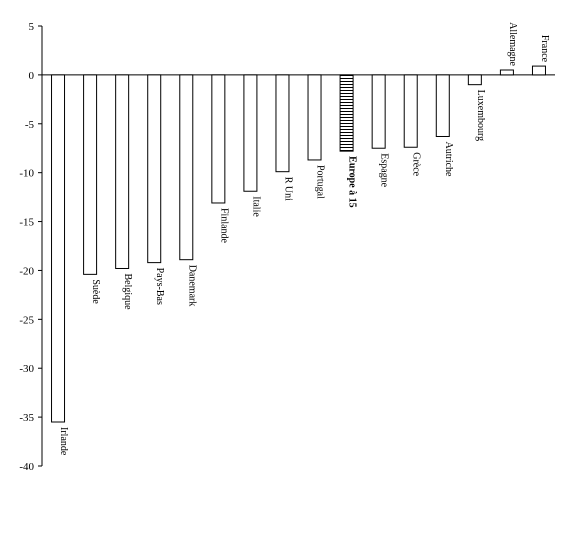  Describe the element at coordinates (320, 182) in the screenshot. I see `category-label-9: Portugal` at that location.